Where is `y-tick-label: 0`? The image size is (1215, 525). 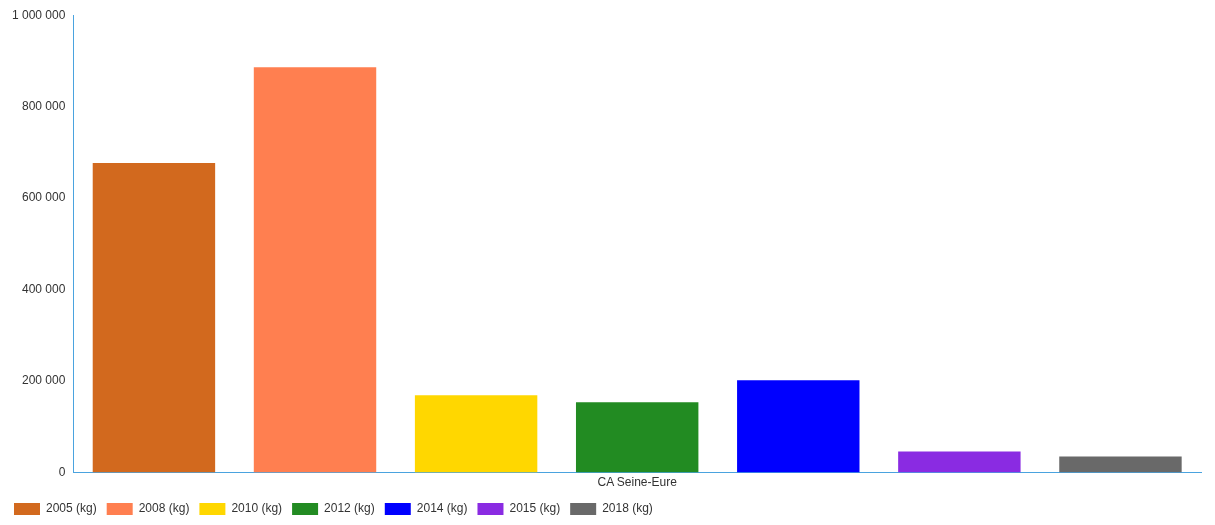
y-tick-label: 0 is located at coordinates (62, 471).